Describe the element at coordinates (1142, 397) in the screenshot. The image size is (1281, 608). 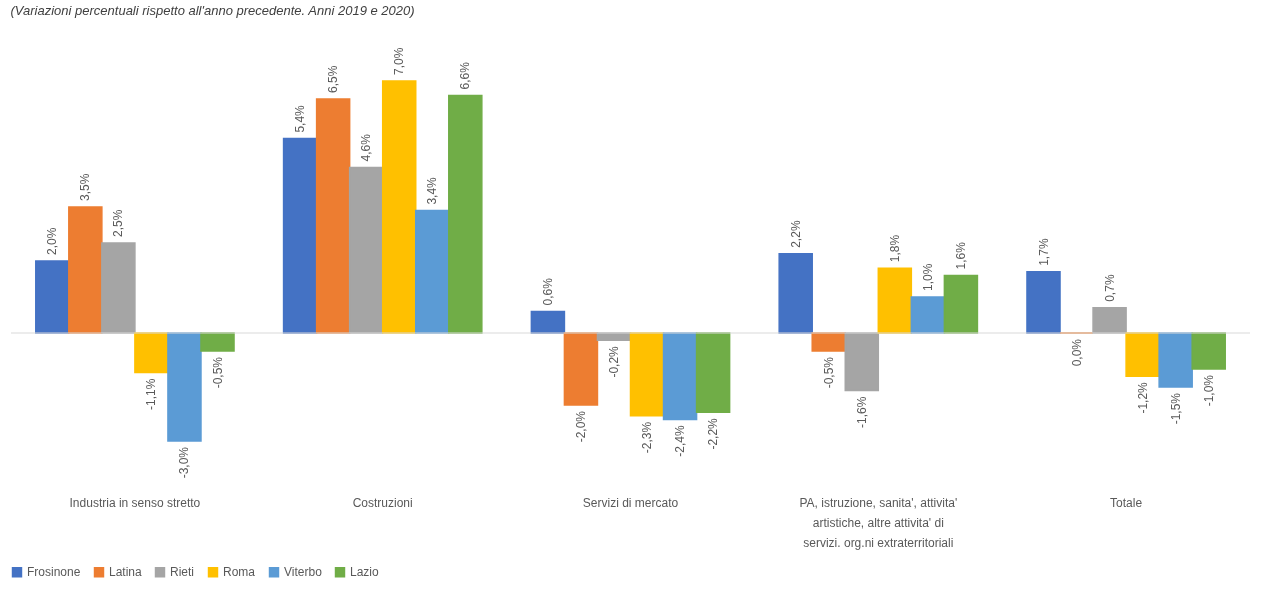
I see `data-label: -1,2%` at that location.